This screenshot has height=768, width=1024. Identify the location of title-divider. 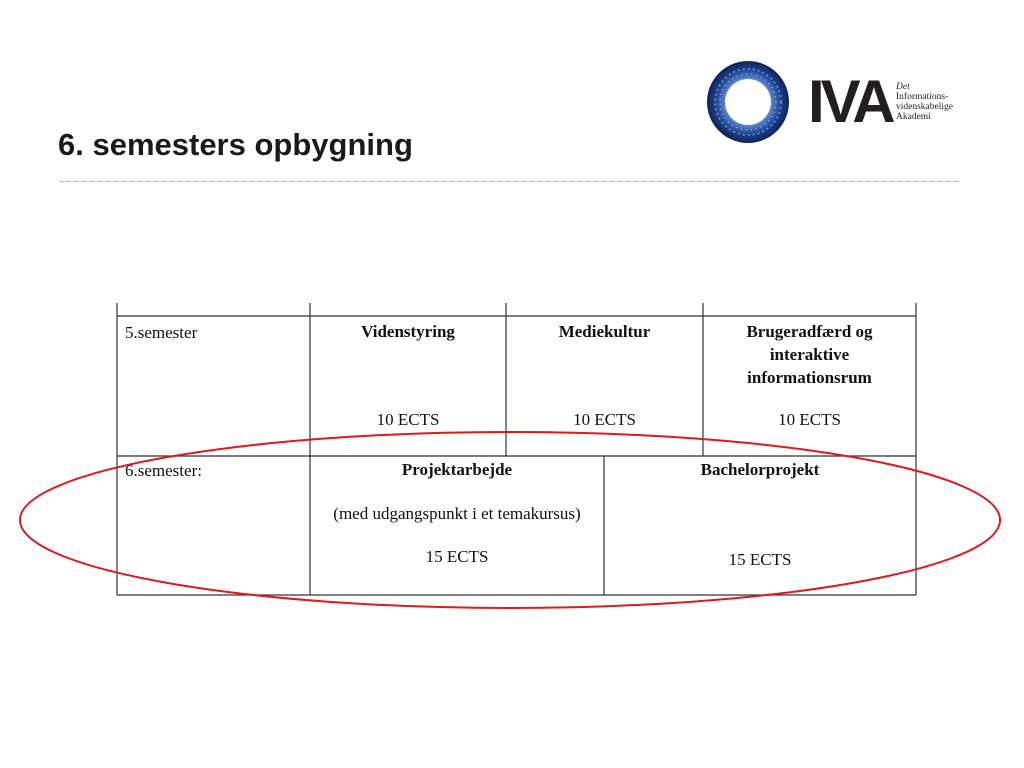
(510, 181).